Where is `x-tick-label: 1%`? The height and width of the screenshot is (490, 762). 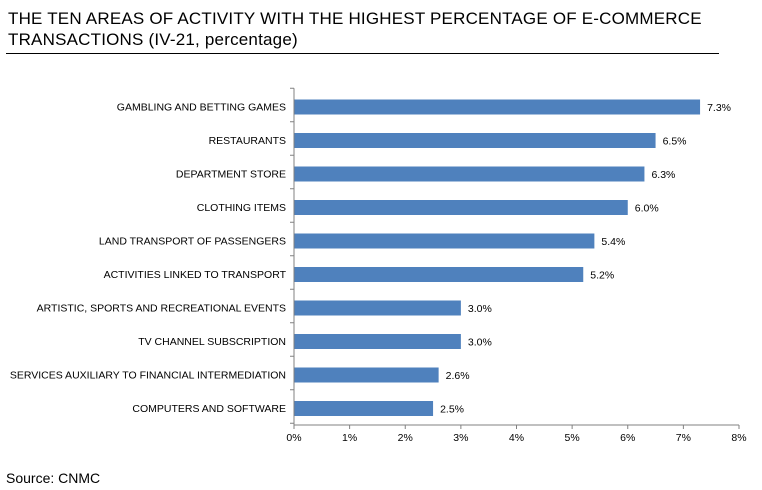 x-tick-label: 1% is located at coordinates (349, 438).